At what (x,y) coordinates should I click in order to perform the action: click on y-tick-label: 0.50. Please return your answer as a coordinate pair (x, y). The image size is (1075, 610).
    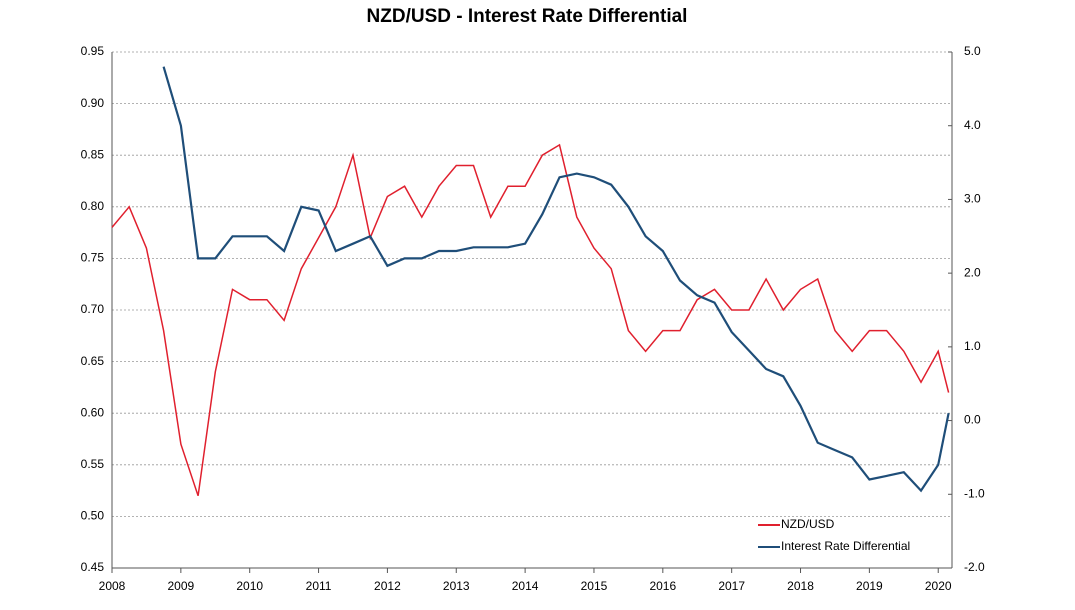
    Looking at the image, I should click on (93, 516).